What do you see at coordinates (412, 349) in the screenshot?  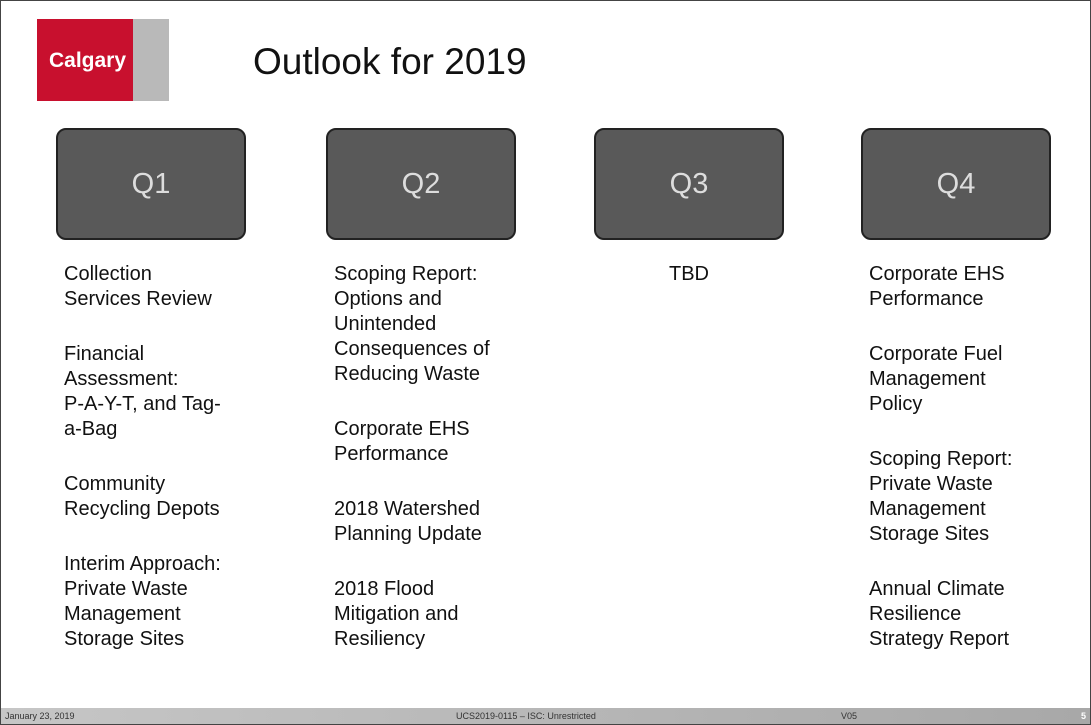 I see `item-line: Consequences of` at bounding box center [412, 349].